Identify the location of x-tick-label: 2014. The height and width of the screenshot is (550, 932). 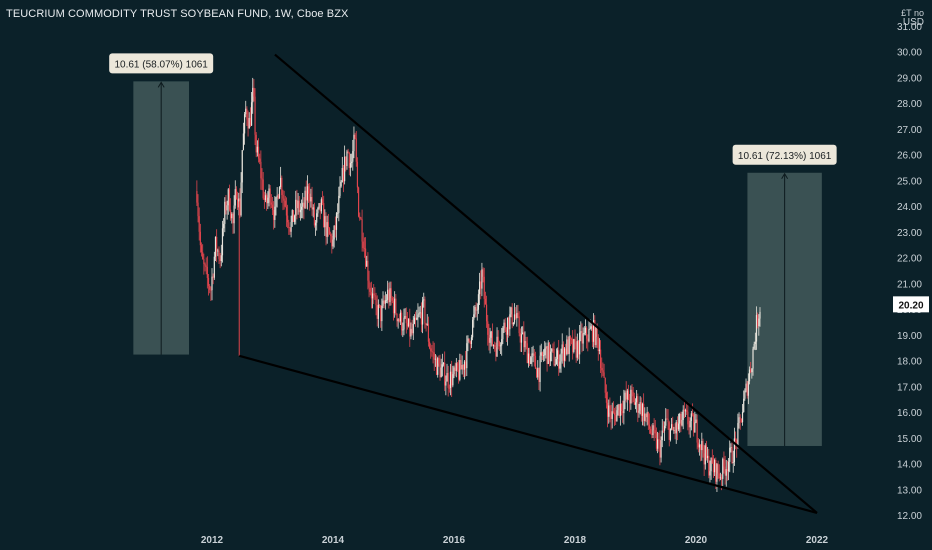
(333, 540).